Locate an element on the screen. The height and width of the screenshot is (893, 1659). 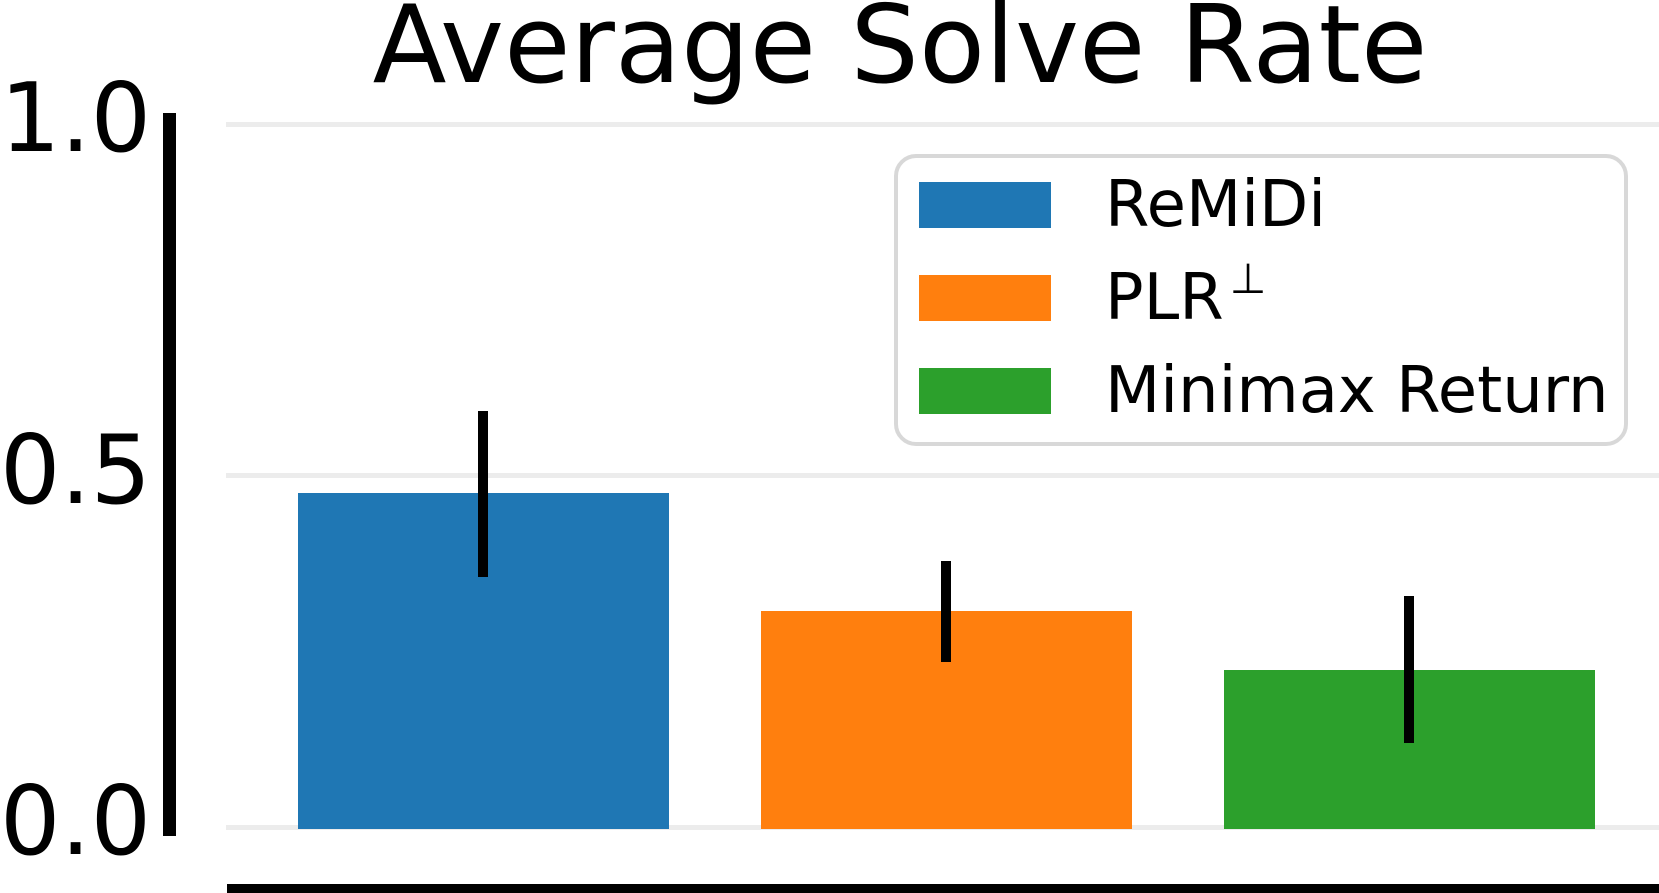
legend-rows: ReMiDi PLR ⊥ Minimax Return is located at coordinates (1261, 298).